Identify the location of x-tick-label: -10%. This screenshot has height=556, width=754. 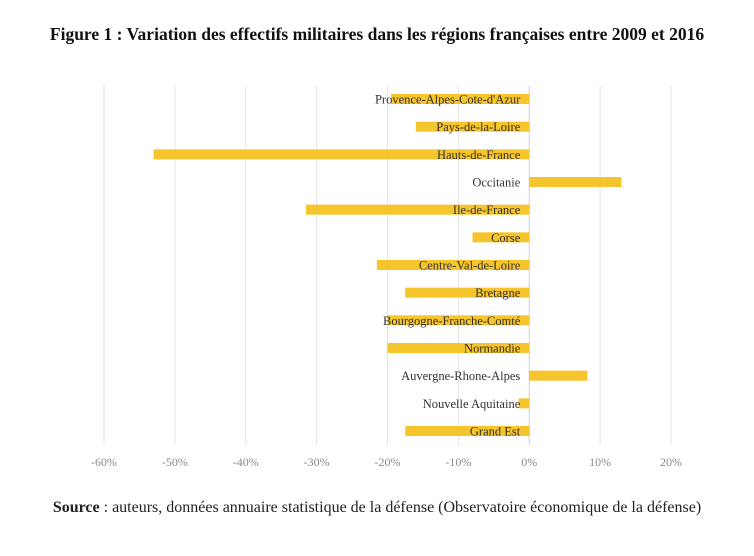
(458, 462).